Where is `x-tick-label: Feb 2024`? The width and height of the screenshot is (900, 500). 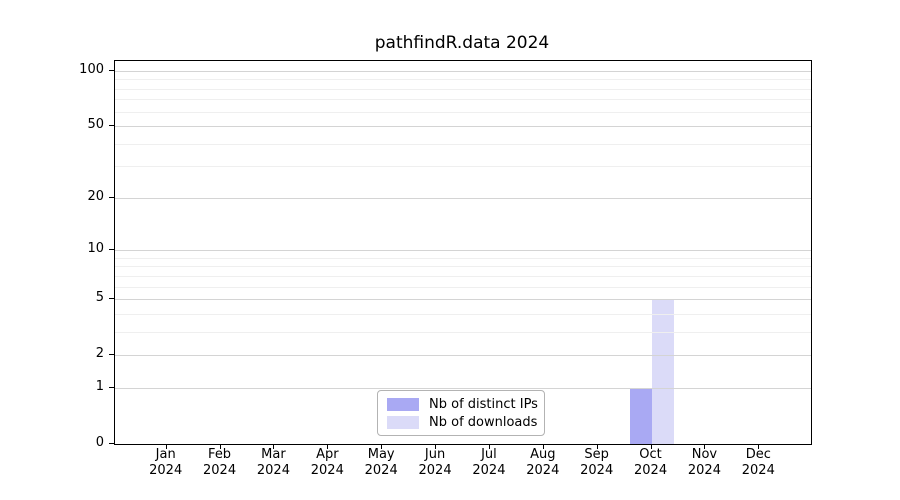
x-tick-label: Feb 2024 is located at coordinates (220, 462).